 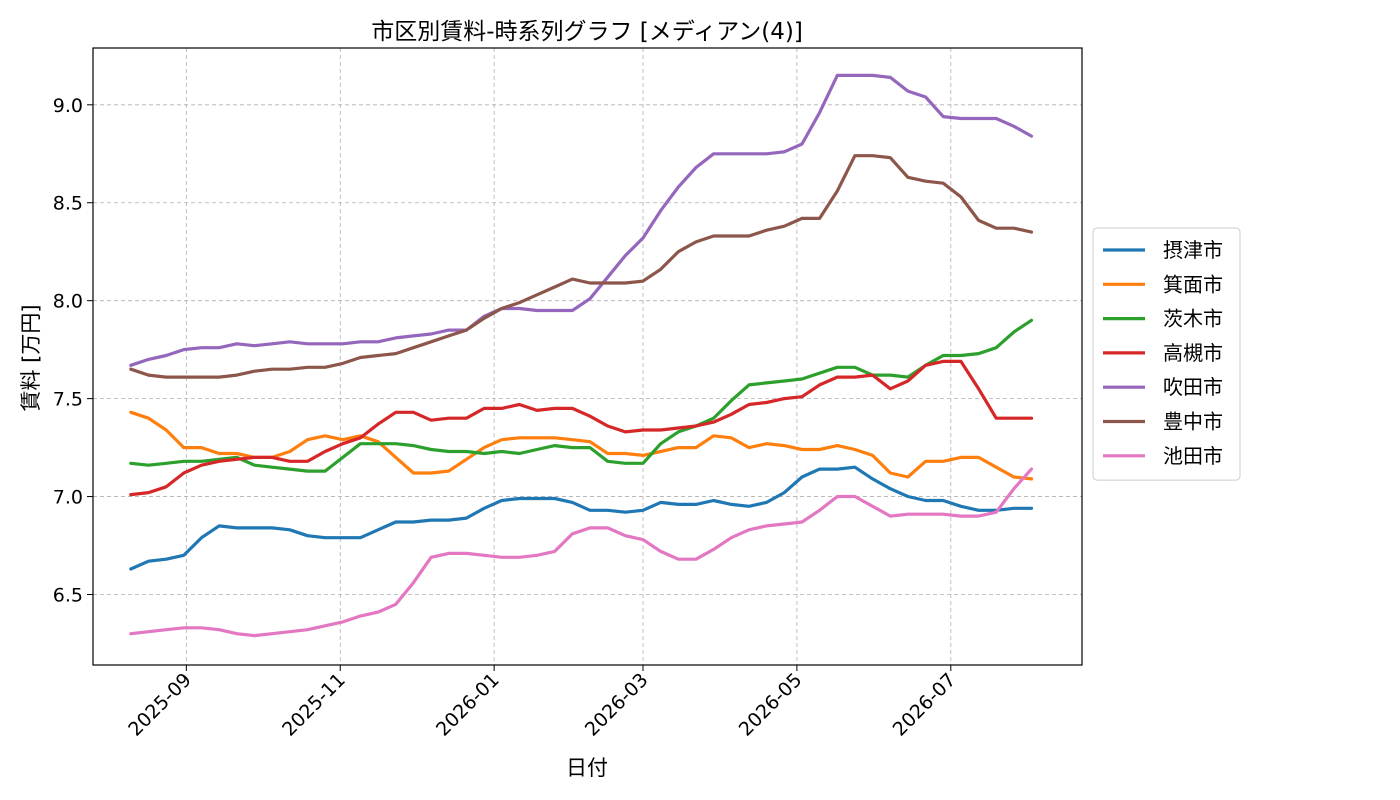 I want to click on legend-box, so click(x=1166, y=354).